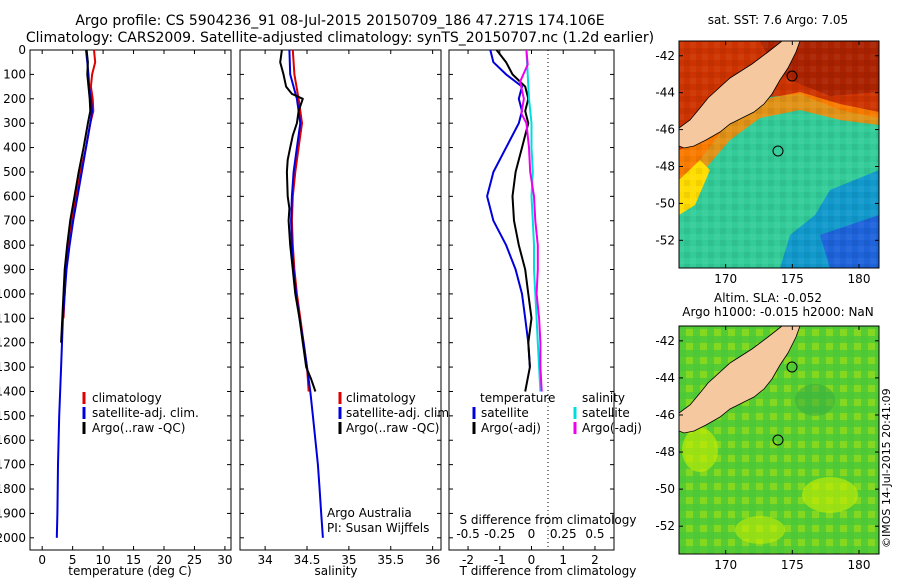  What do you see at coordinates (14, 99) in the screenshot?
I see `depth-tick-label: 200` at bounding box center [14, 99].